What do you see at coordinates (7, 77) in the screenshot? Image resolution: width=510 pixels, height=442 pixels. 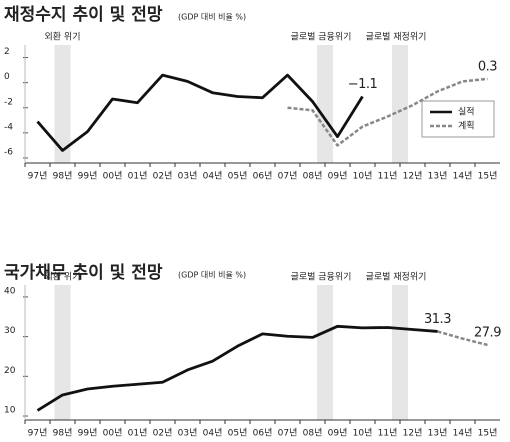 I see `y-tick-label: 0` at bounding box center [7, 77].